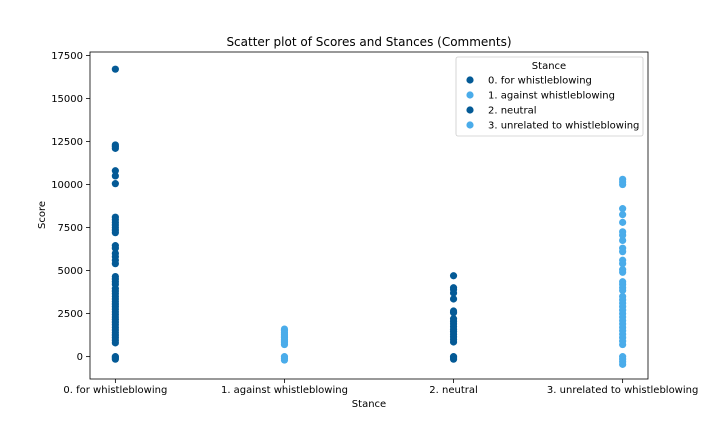  Describe the element at coordinates (453, 390) in the screenshot. I see `x-tick-label: 2. neutral` at that location.